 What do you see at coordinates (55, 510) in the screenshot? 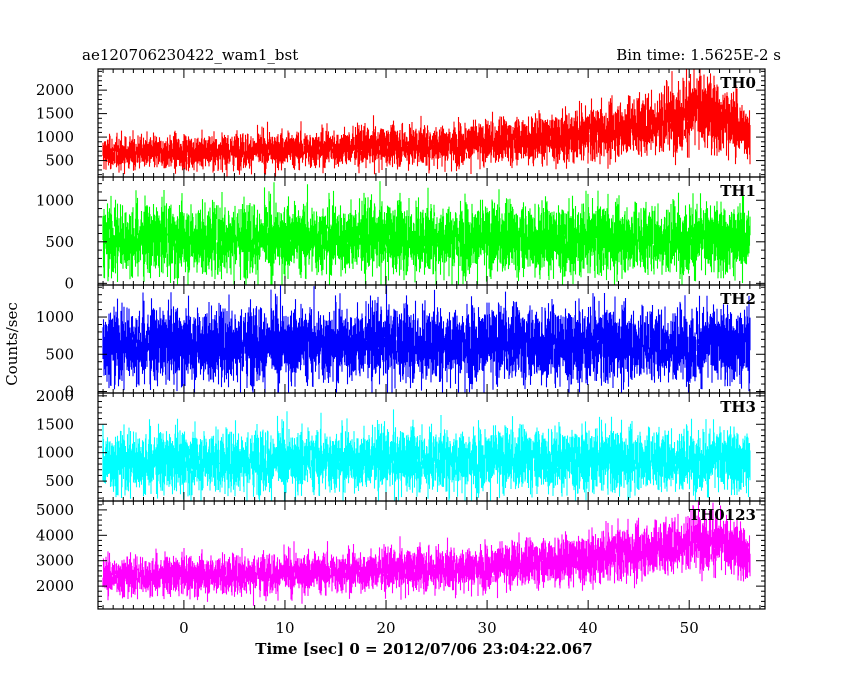
I see `y-tick-label: 5000` at bounding box center [55, 510].